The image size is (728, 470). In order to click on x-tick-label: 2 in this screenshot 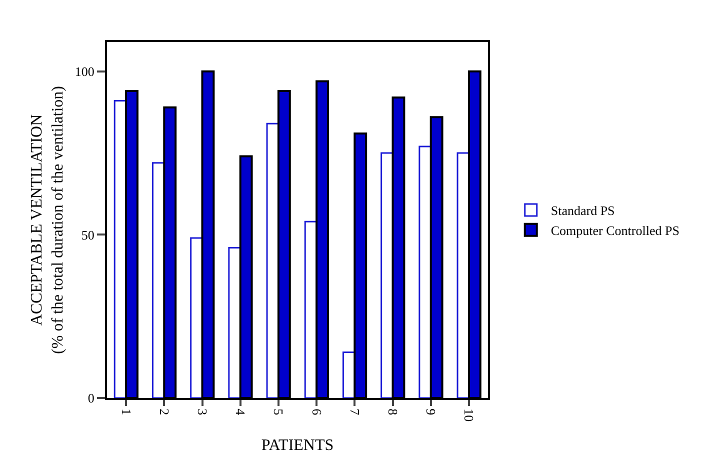, I will do `click(164, 412)`.